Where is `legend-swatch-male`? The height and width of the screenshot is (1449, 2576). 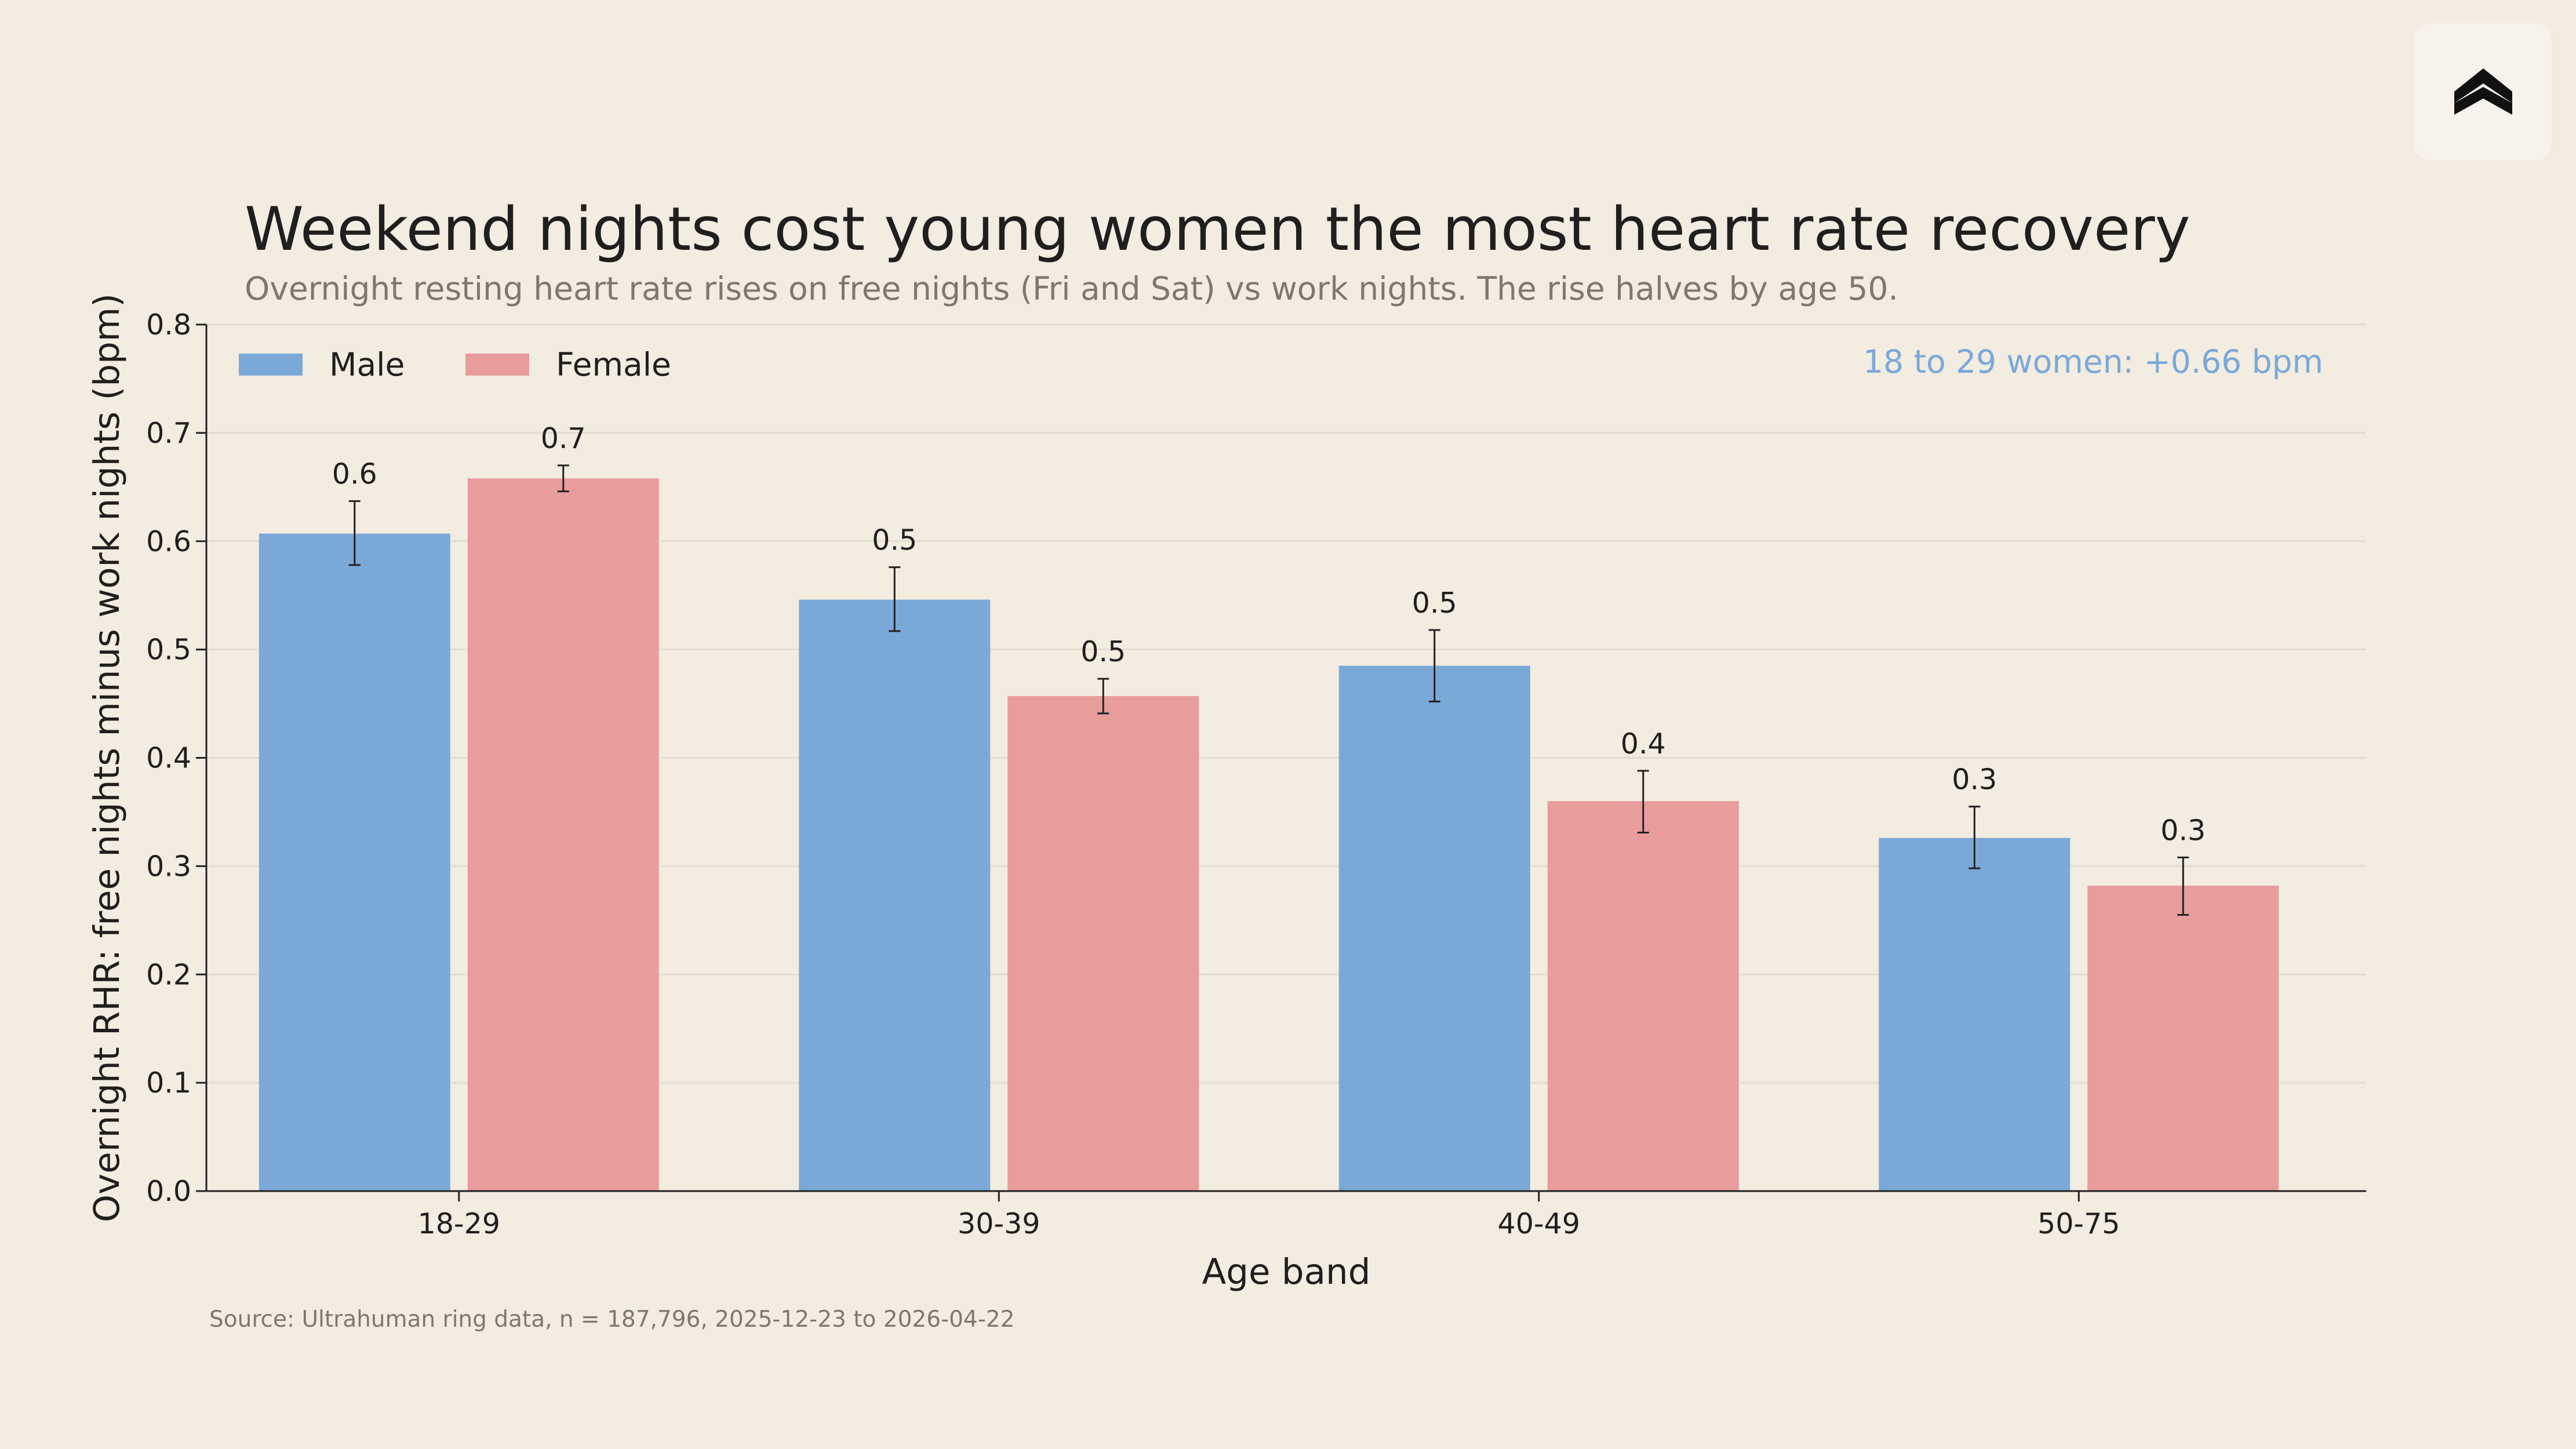 legend-swatch-male is located at coordinates (271, 365).